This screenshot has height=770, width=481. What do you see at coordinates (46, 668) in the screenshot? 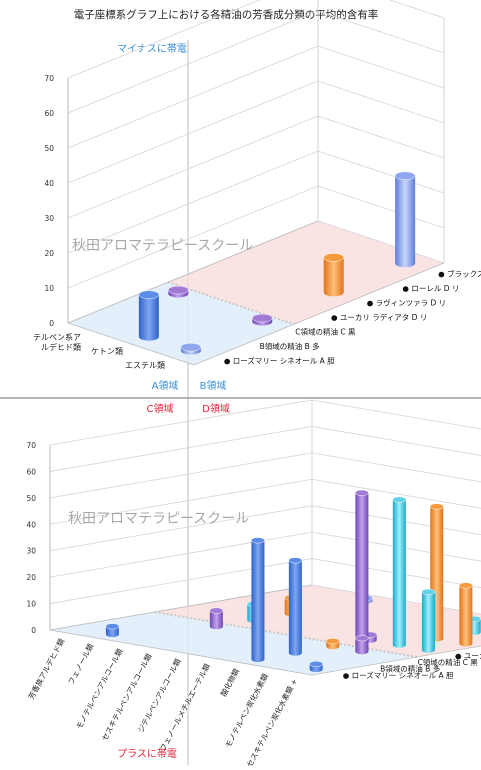
I see `x-tick-label: 芳香族アルデヒド類` at bounding box center [46, 668].